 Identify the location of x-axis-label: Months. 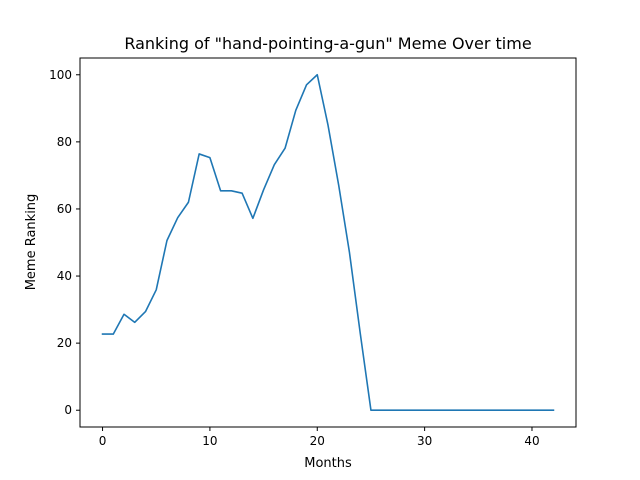
(328, 463).